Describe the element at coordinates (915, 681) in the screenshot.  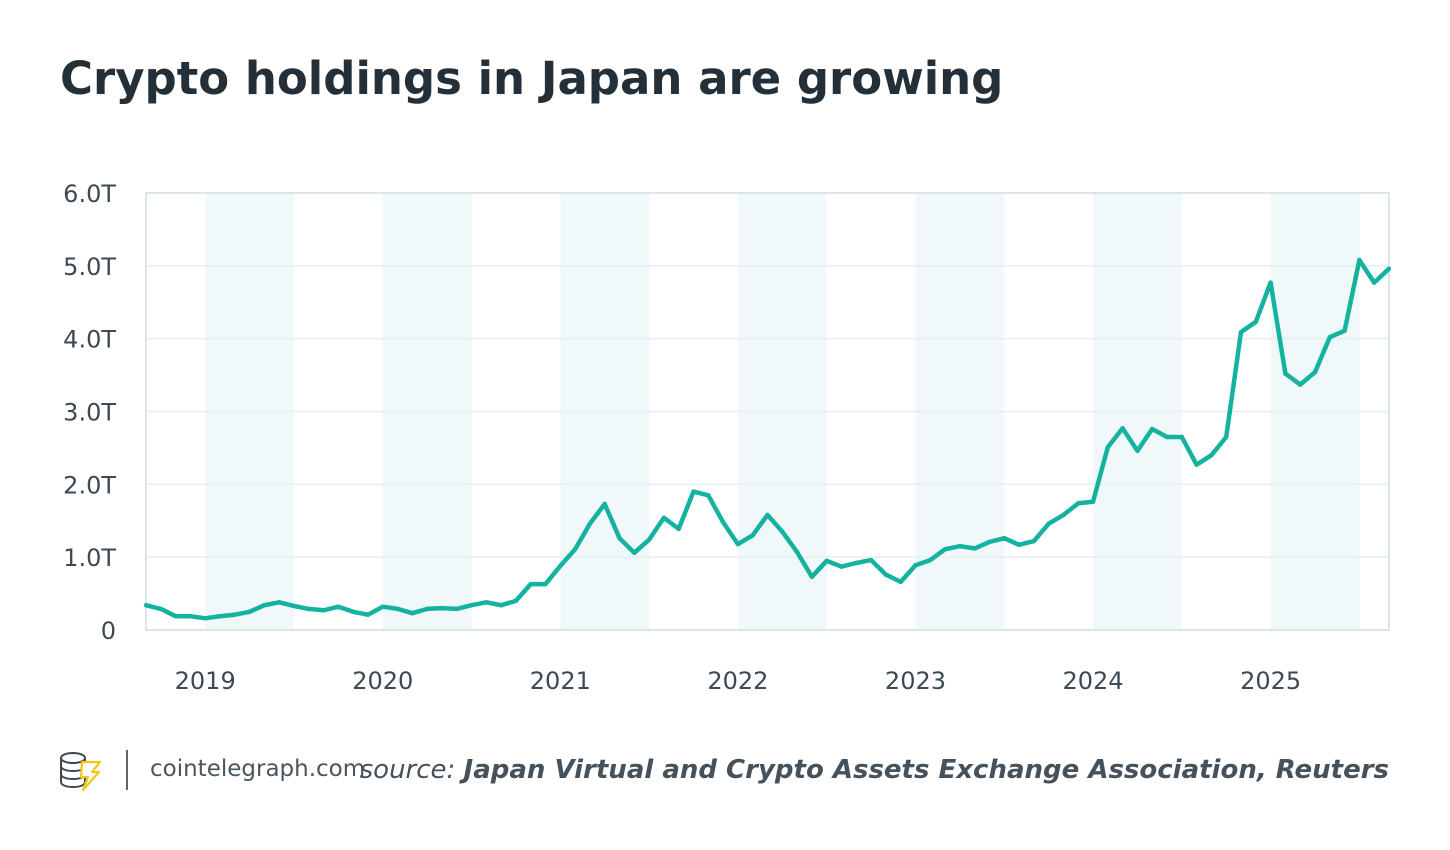
I see `x-tick-label: 2023` at that location.